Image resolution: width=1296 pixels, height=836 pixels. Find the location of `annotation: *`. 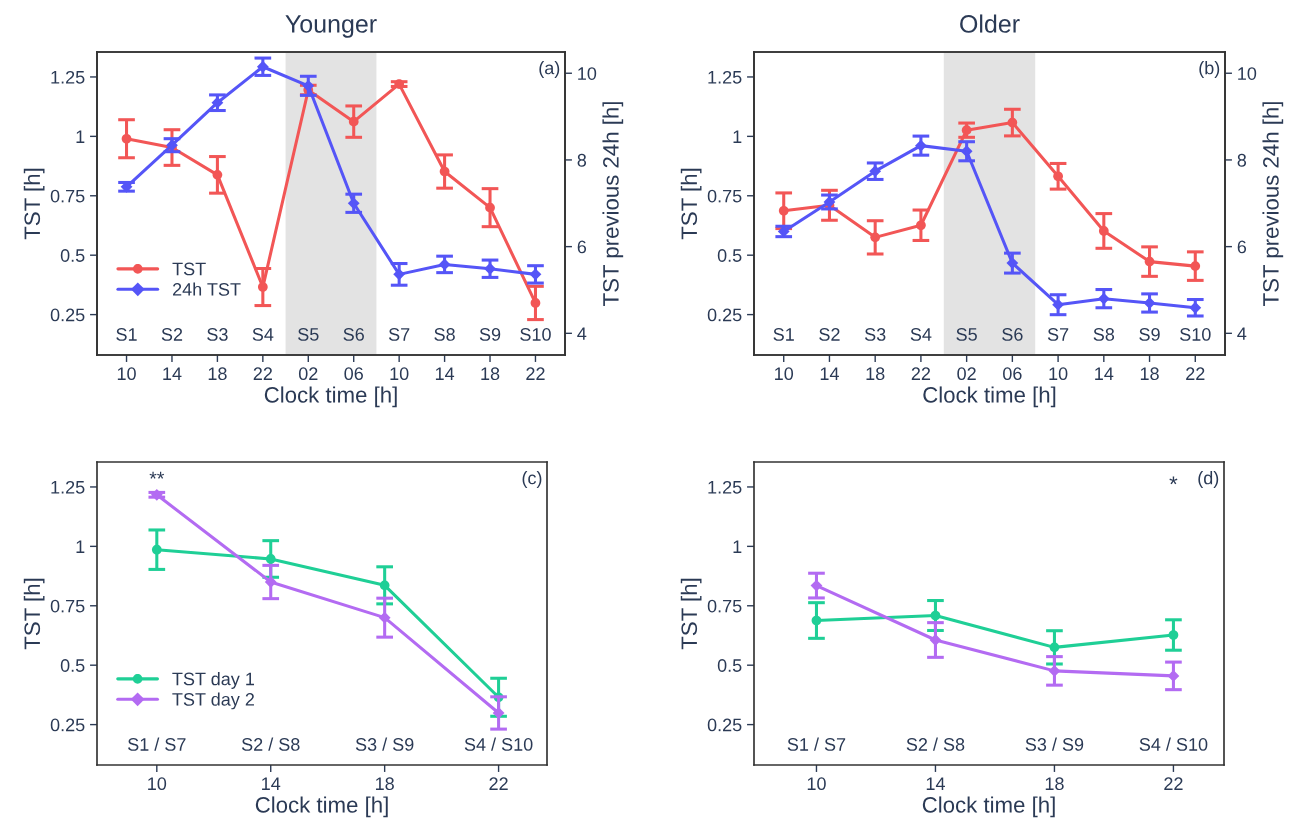

annotation: * is located at coordinates (1173, 480).